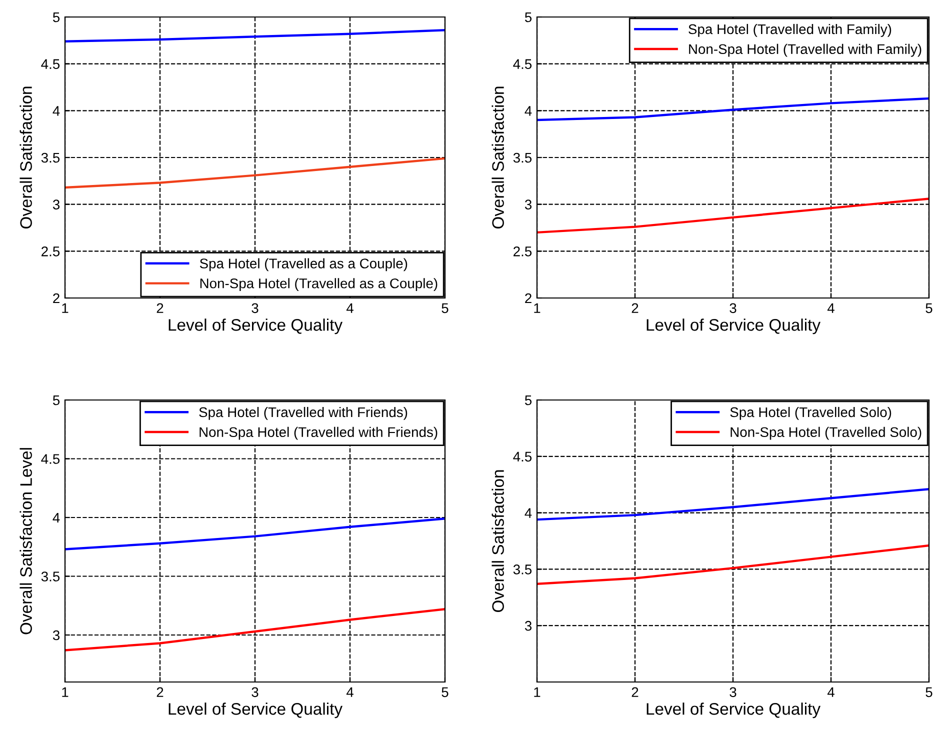 The image size is (944, 740). Describe the element at coordinates (304, 265) in the screenshot. I see `legend-label: Spa Hotel (Travelled as a Couple)` at that location.